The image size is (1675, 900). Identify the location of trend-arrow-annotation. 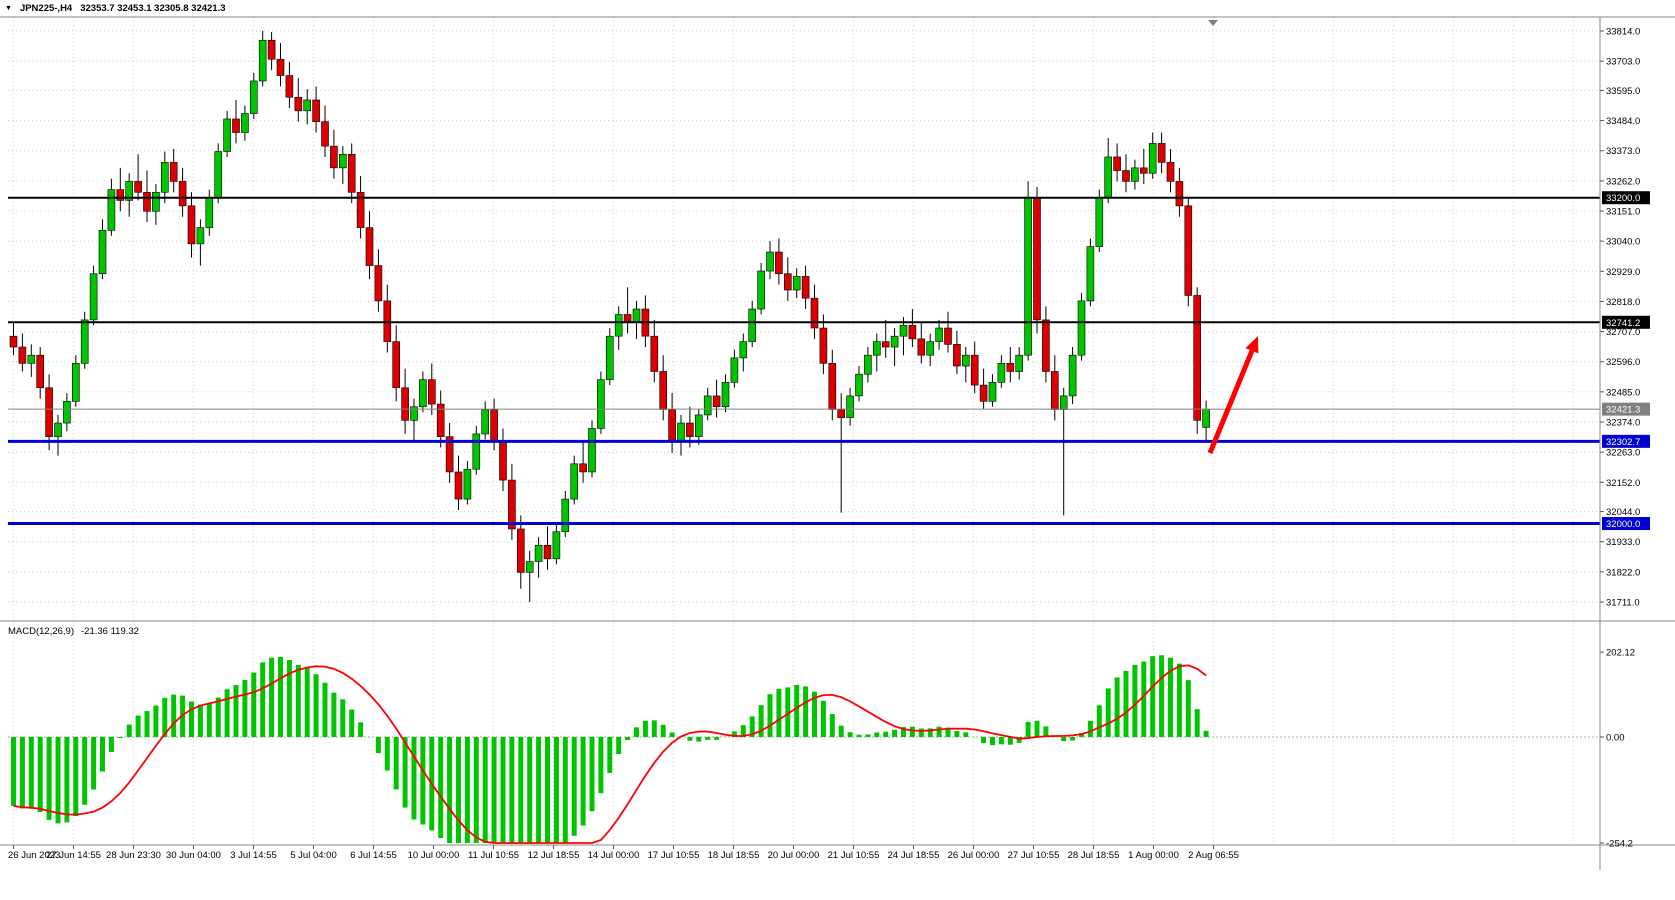
(1233, 395).